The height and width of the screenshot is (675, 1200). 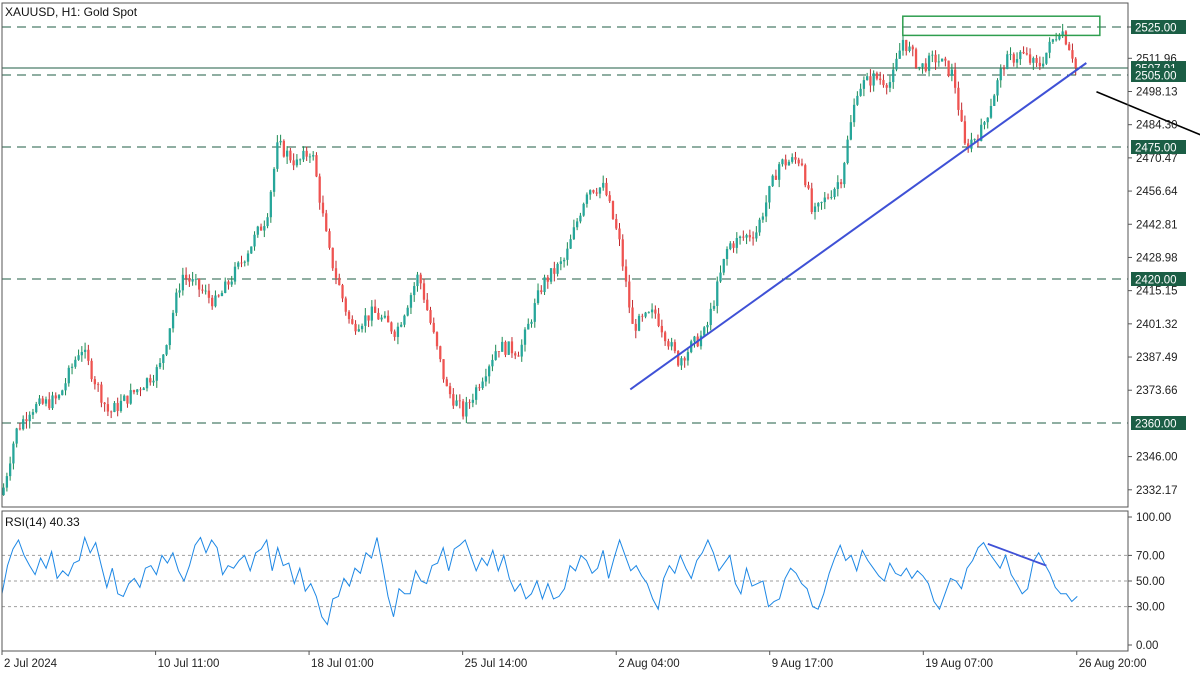 I want to click on time-tick-label: 26 Aug 20:00, so click(x=1113, y=664).